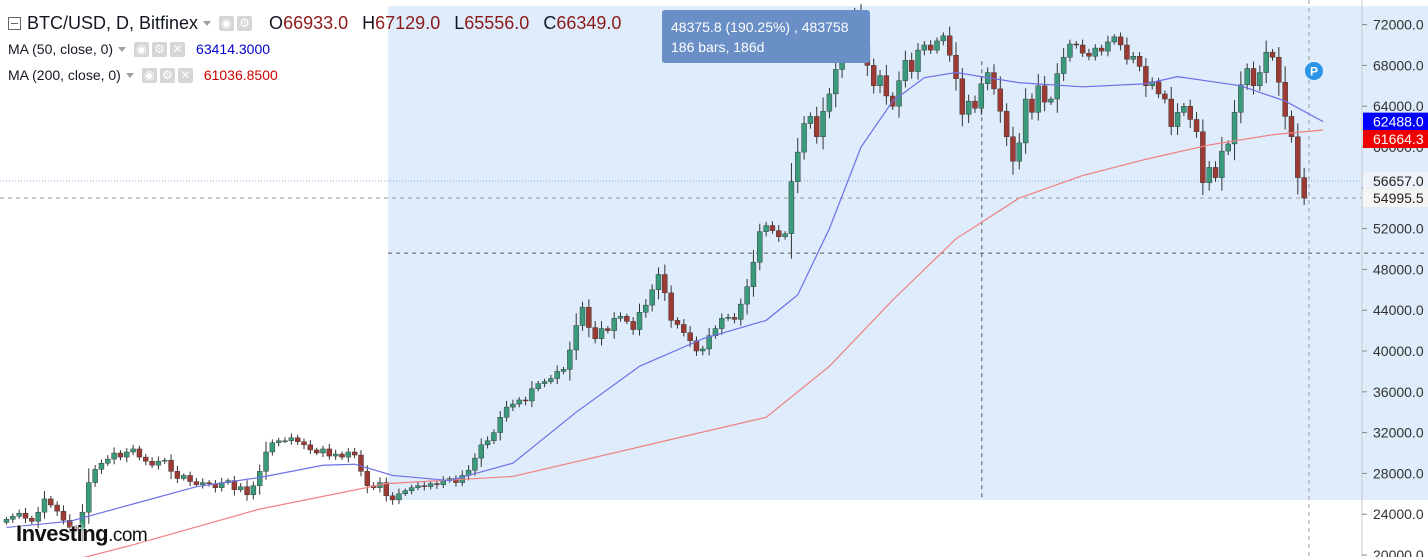 The height and width of the screenshot is (557, 1428). I want to click on y-tick-label: 52000.0, so click(1398, 229).